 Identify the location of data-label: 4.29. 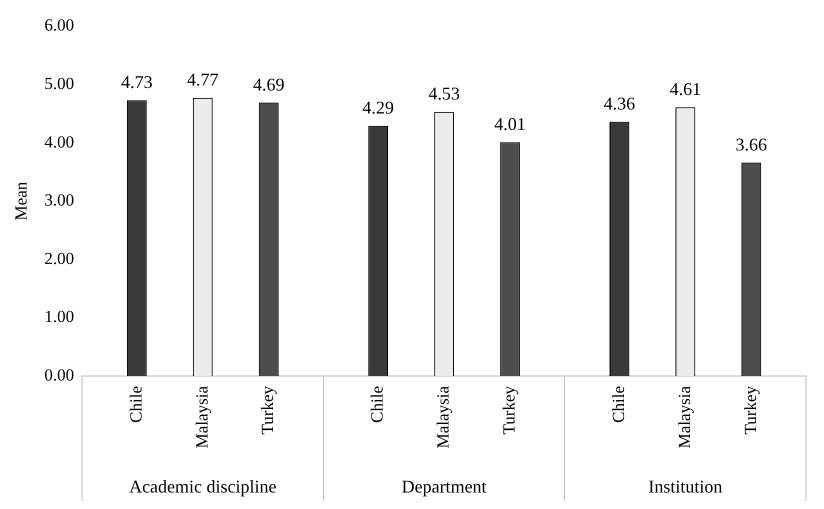
(378, 108).